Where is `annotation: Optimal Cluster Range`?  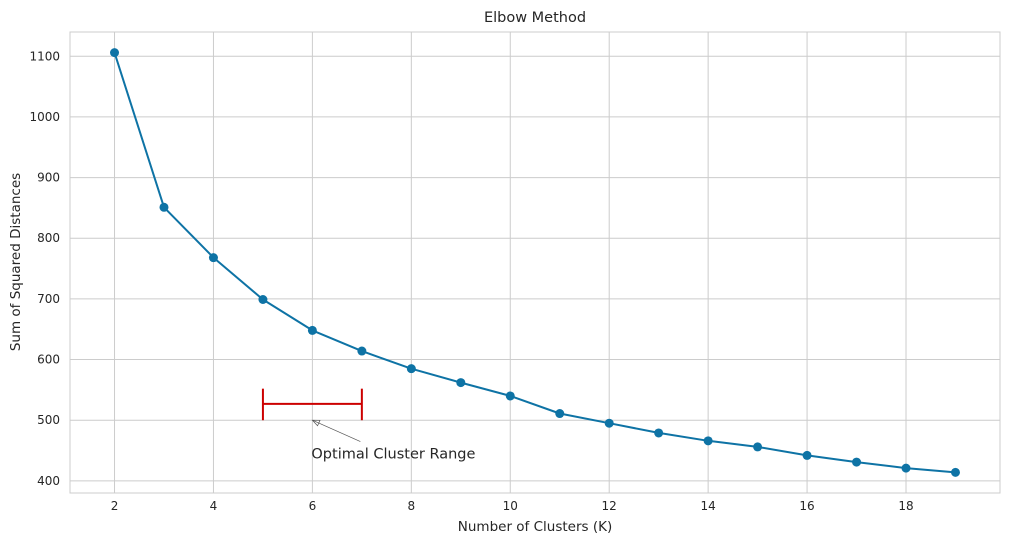
annotation: Optimal Cluster Range is located at coordinates (393, 441).